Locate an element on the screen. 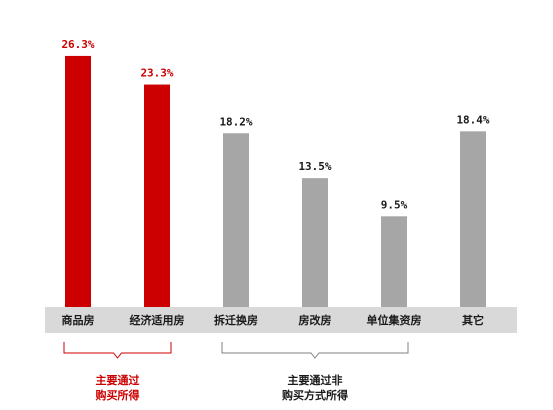 This screenshot has width=553, height=410. category-label-0: 商品房 is located at coordinates (78, 320).